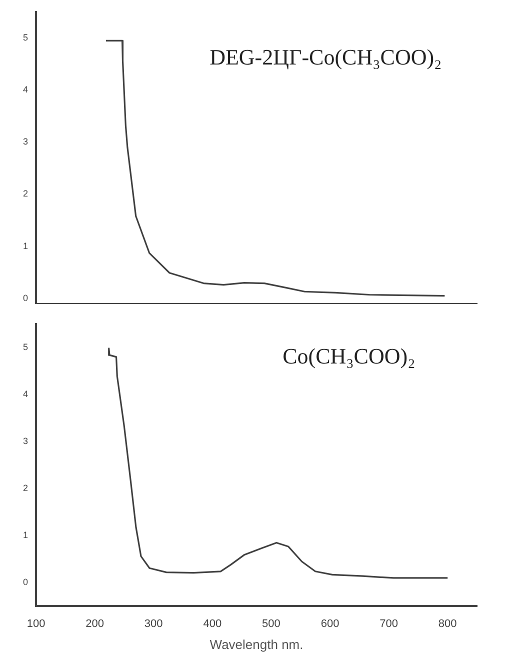  I want to click on x-tick-label: 200, so click(95, 624).